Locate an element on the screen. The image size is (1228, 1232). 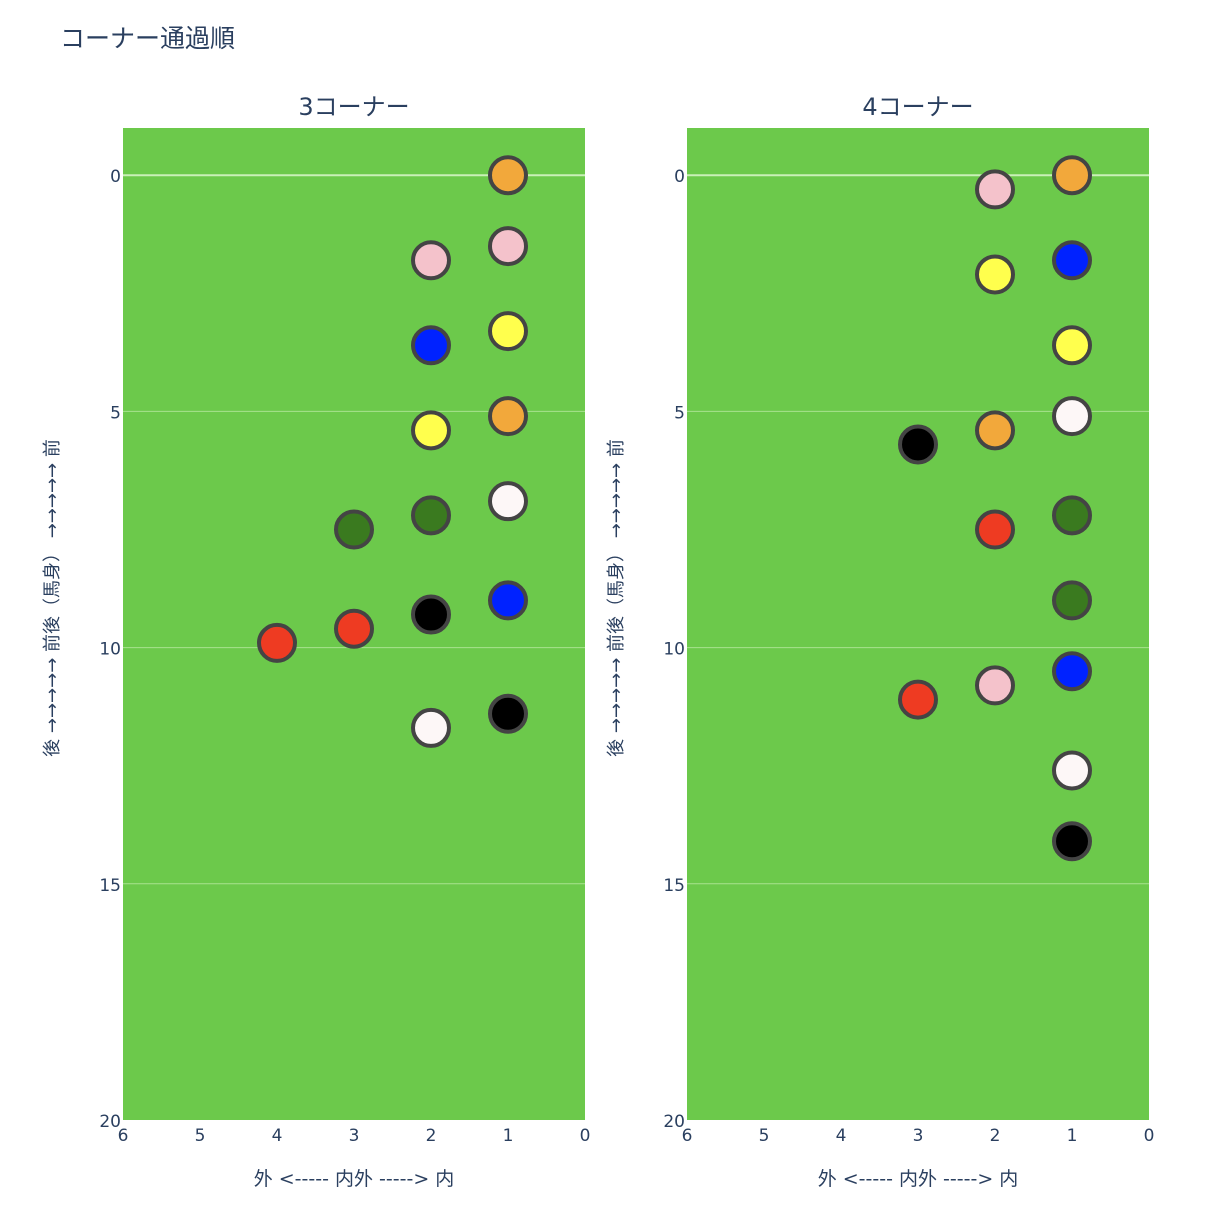
panel-title: 4コーナー is located at coordinates (917, 107).